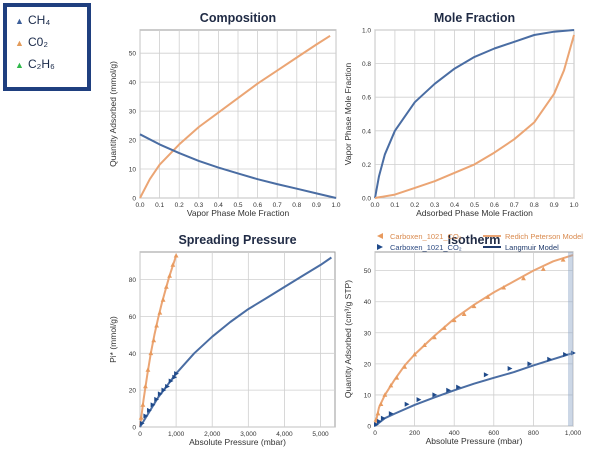 The height and width of the screenshot is (454, 600). Describe the element at coordinates (133, 170) in the screenshot. I see `y-tick-label: 10` at that location.